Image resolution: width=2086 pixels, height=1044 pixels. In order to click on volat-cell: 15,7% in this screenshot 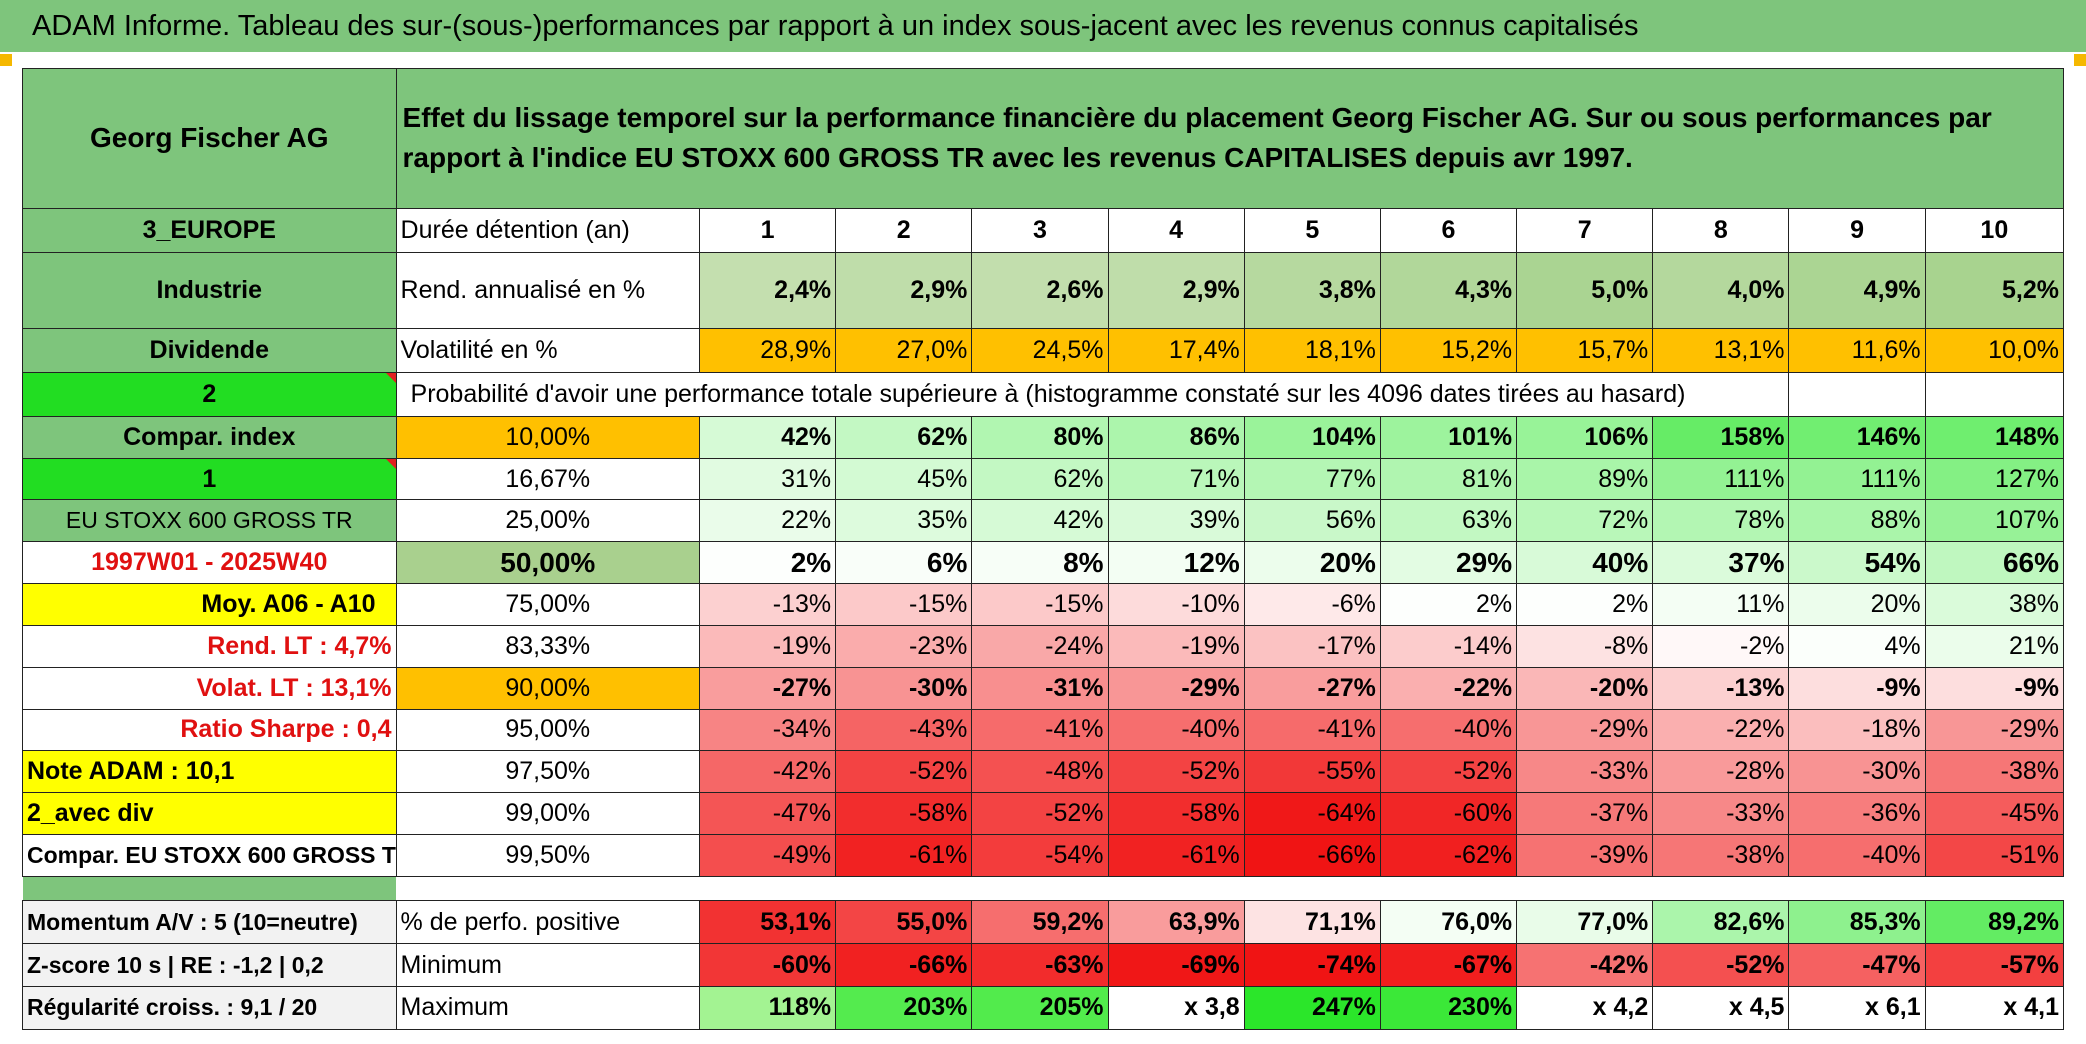, I will do `click(1585, 350)`.